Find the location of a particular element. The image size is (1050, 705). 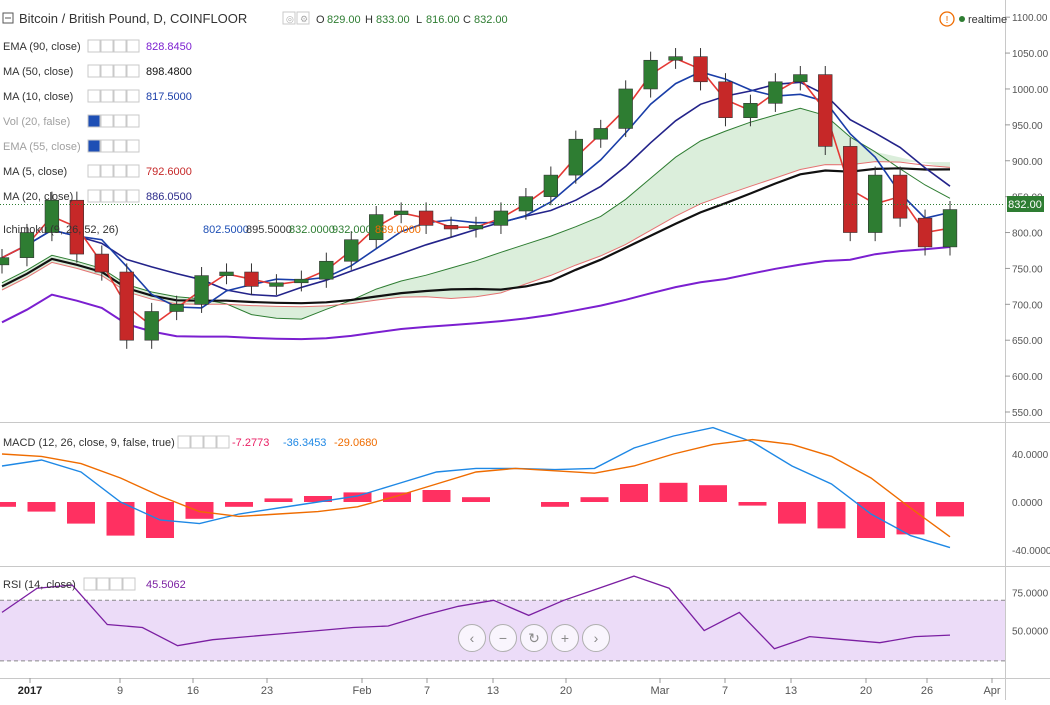

rsi-tick-label: 50.0000 is located at coordinates (1030, 632).